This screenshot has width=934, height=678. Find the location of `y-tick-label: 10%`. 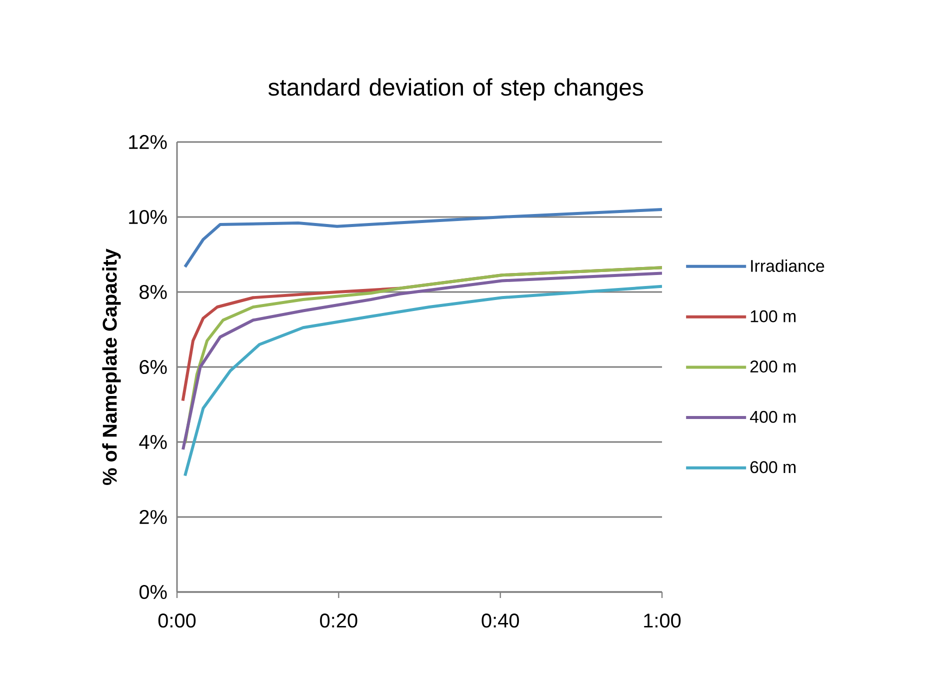

y-tick-label: 10% is located at coordinates (148, 217).